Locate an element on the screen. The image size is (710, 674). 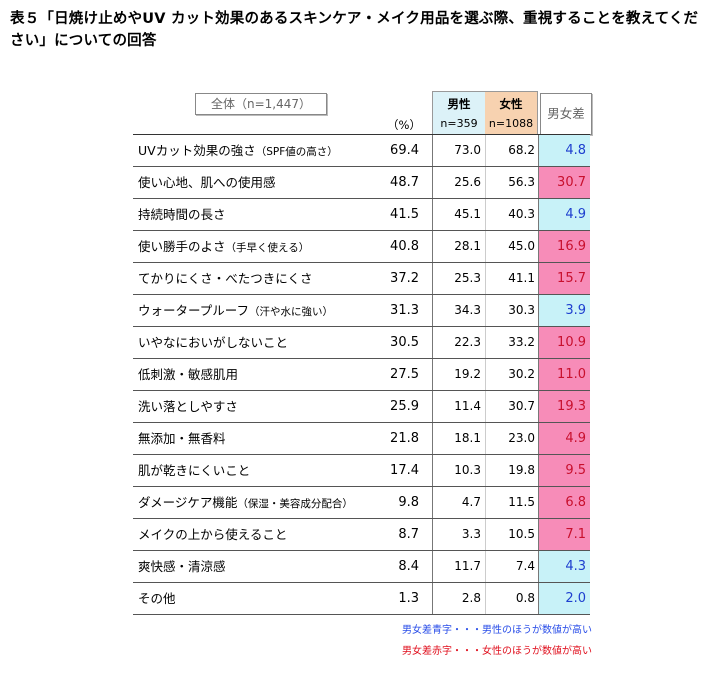
row-label-main: 持続時間の長さ is located at coordinates (182, 214).